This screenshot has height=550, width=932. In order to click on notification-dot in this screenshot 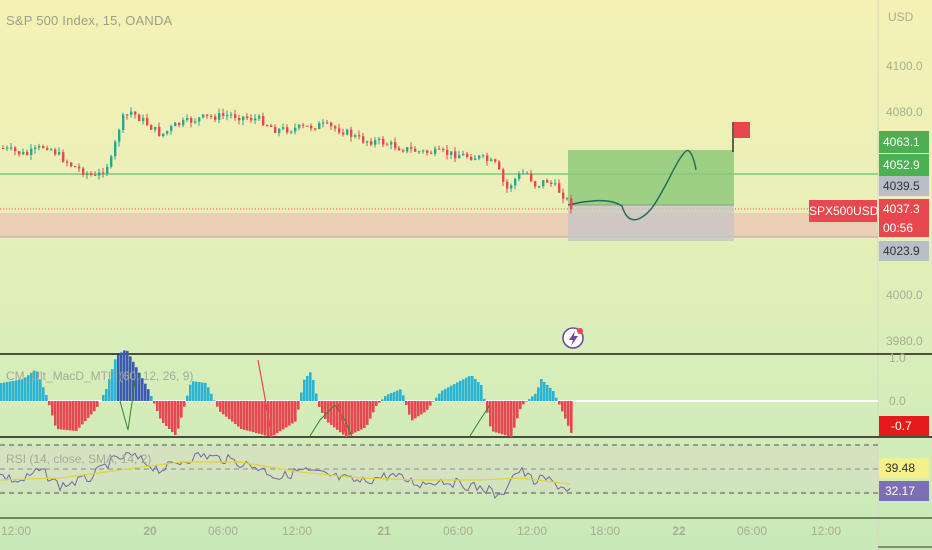, I will do `click(580, 331)`.